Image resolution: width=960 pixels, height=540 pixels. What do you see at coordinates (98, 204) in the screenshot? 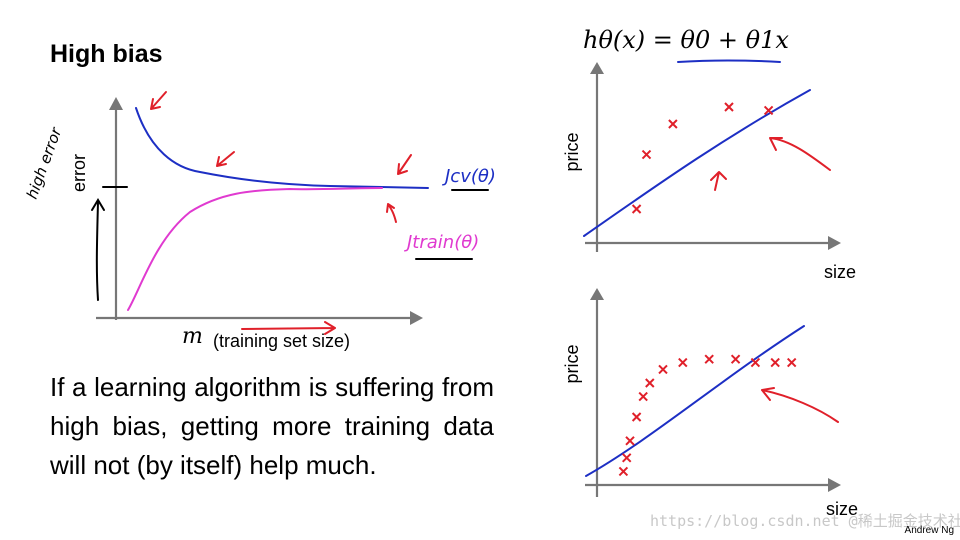
I see `high-error-arrowhead` at bounding box center [98, 204].